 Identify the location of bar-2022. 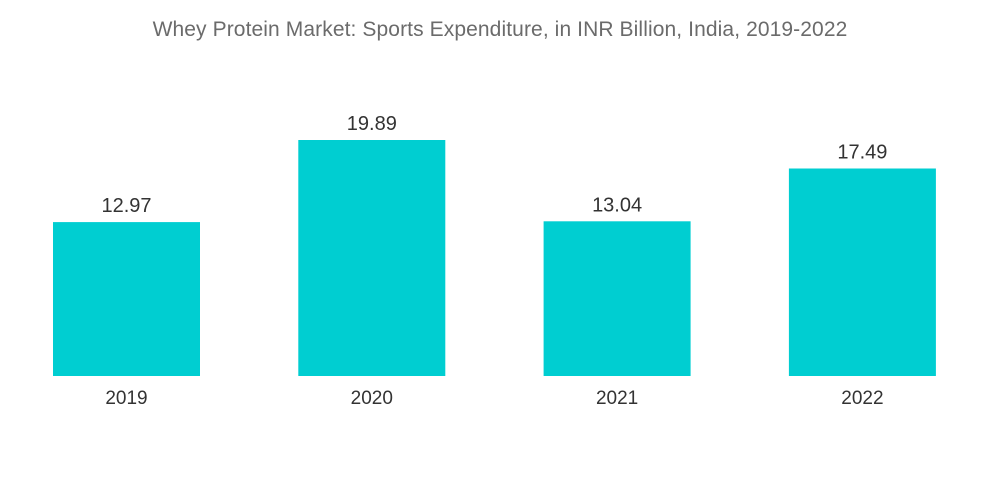
(862, 272).